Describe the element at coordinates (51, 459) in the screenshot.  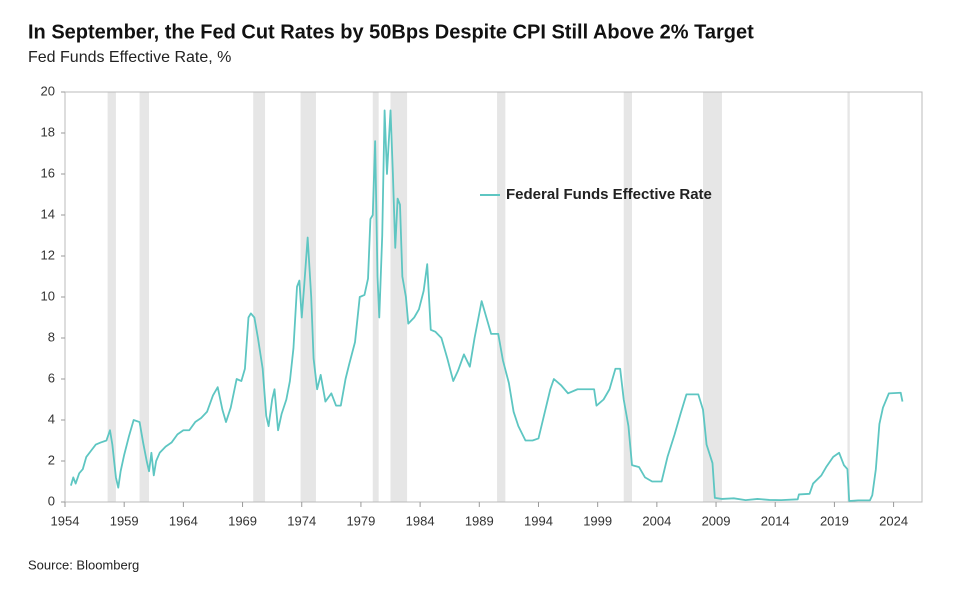
I see `y-tick-label: 2` at that location.